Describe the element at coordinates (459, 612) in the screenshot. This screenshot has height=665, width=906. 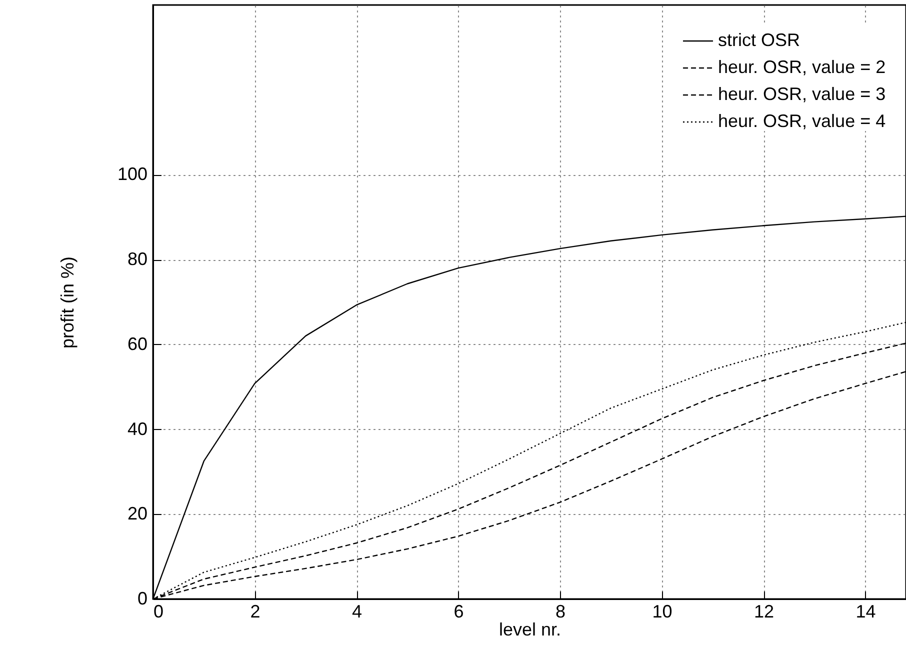
I see `x-tick-label: 6` at that location.